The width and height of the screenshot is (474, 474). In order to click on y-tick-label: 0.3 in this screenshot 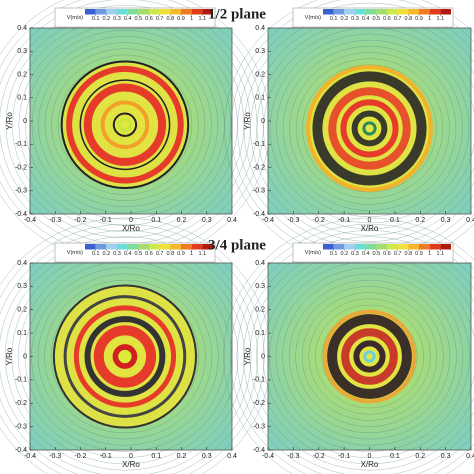, I will do `click(260, 51)`.